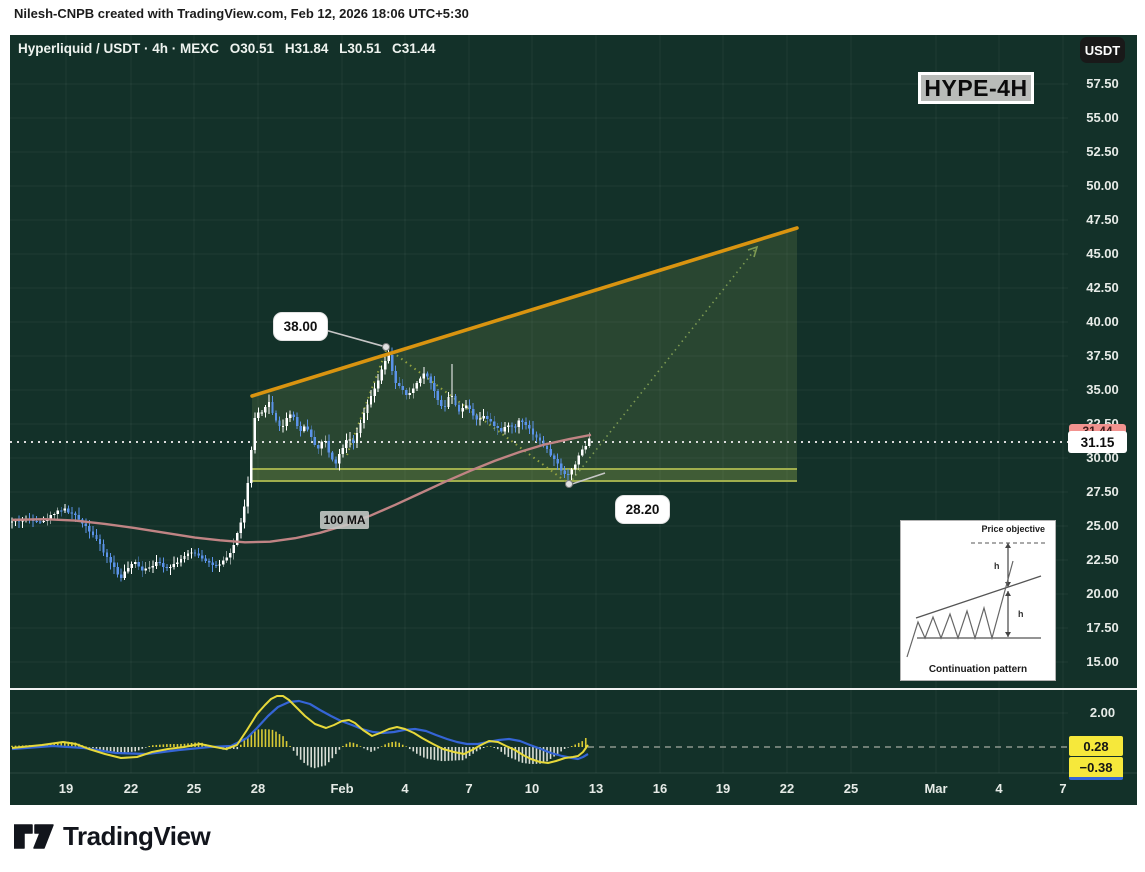  I want to click on time-axis-tick: 10, so click(532, 788).